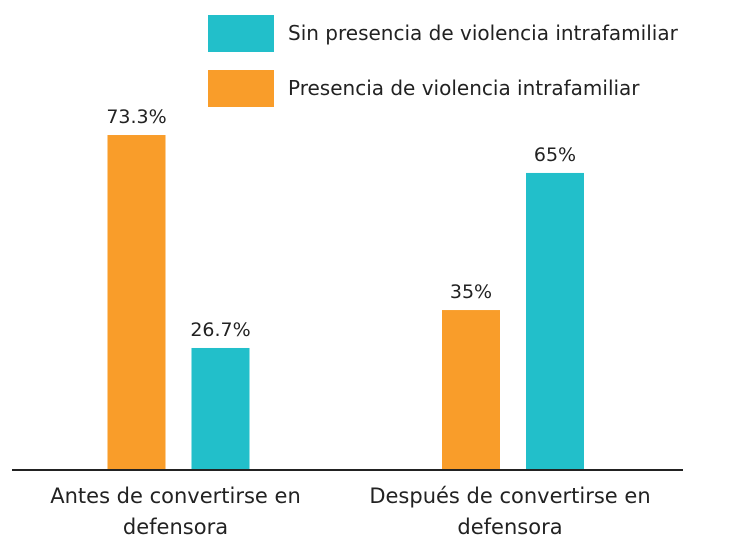  Describe the element at coordinates (555, 155) in the screenshot. I see `value-label: 65%` at that location.